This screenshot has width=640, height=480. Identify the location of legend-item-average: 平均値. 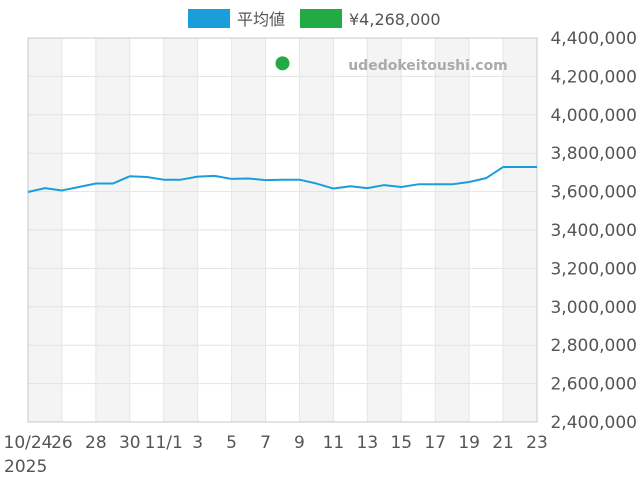
(236, 19).